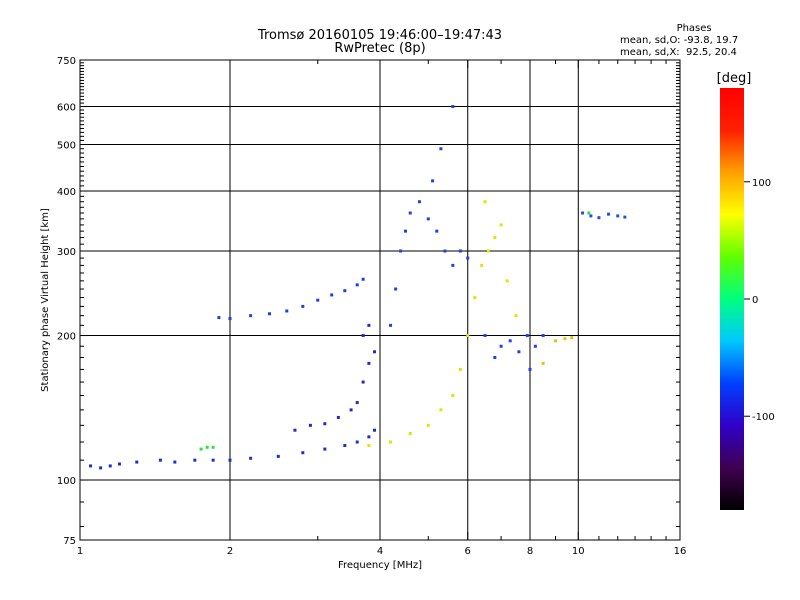 The width and height of the screenshot is (800, 600). I want to click on colorbar, so click(732, 299).